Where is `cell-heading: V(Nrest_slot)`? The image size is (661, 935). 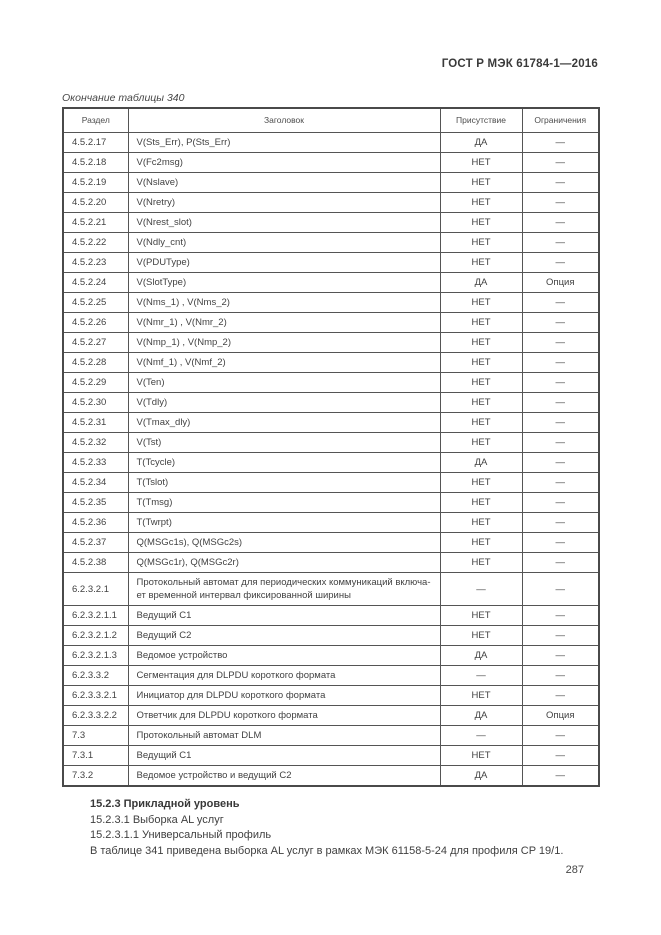 cell-heading: V(Nrest_slot) is located at coordinates (284, 222).